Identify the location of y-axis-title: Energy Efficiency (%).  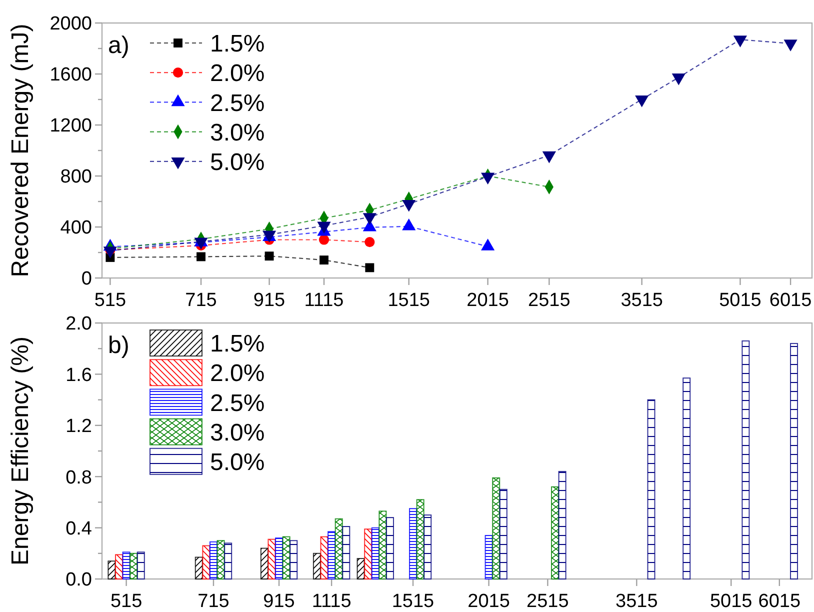
(20, 451).